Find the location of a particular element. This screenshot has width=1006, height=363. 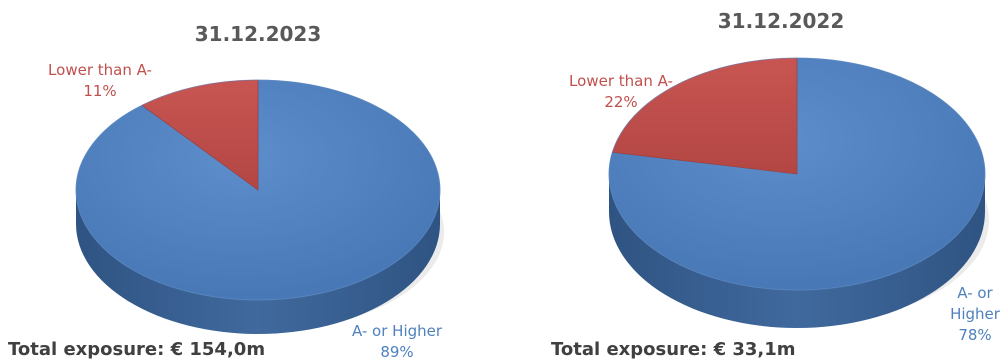

total-exposure-label: Total exposure: € 154,0m is located at coordinates (136, 349).